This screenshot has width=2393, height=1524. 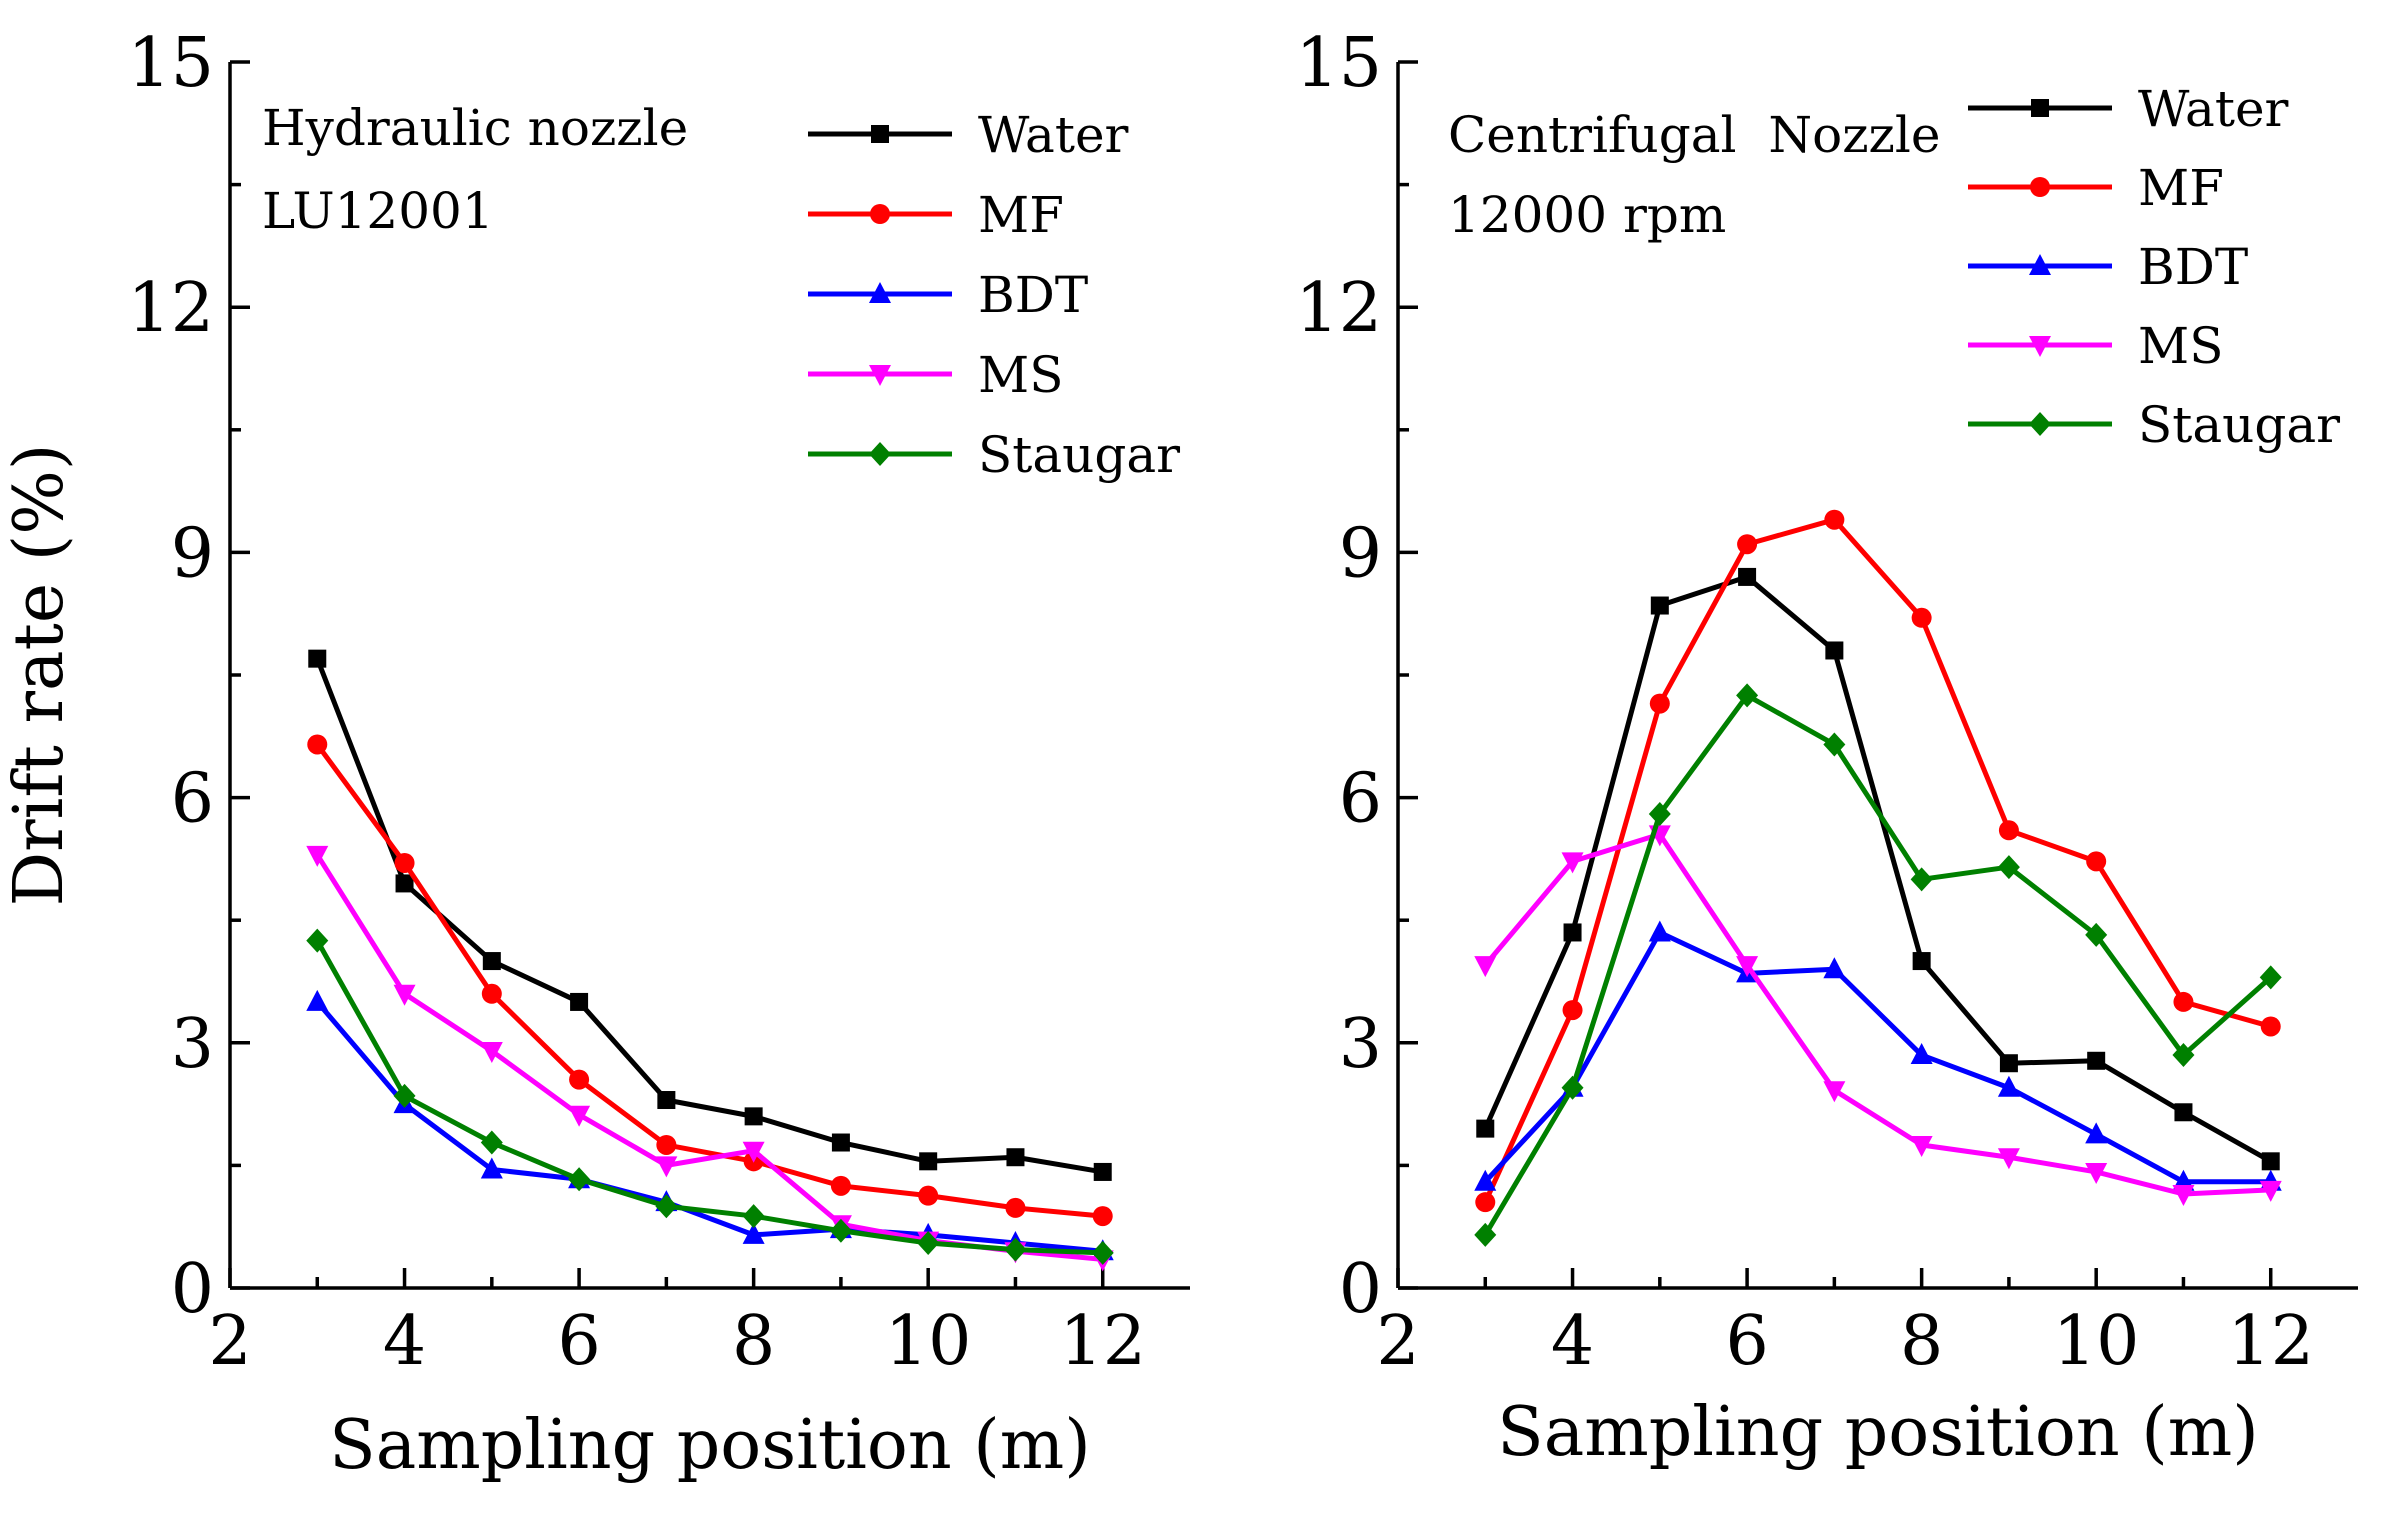 What do you see at coordinates (39, 675) in the screenshot?
I see `y-axis-title: Drift rate (%)` at bounding box center [39, 675].